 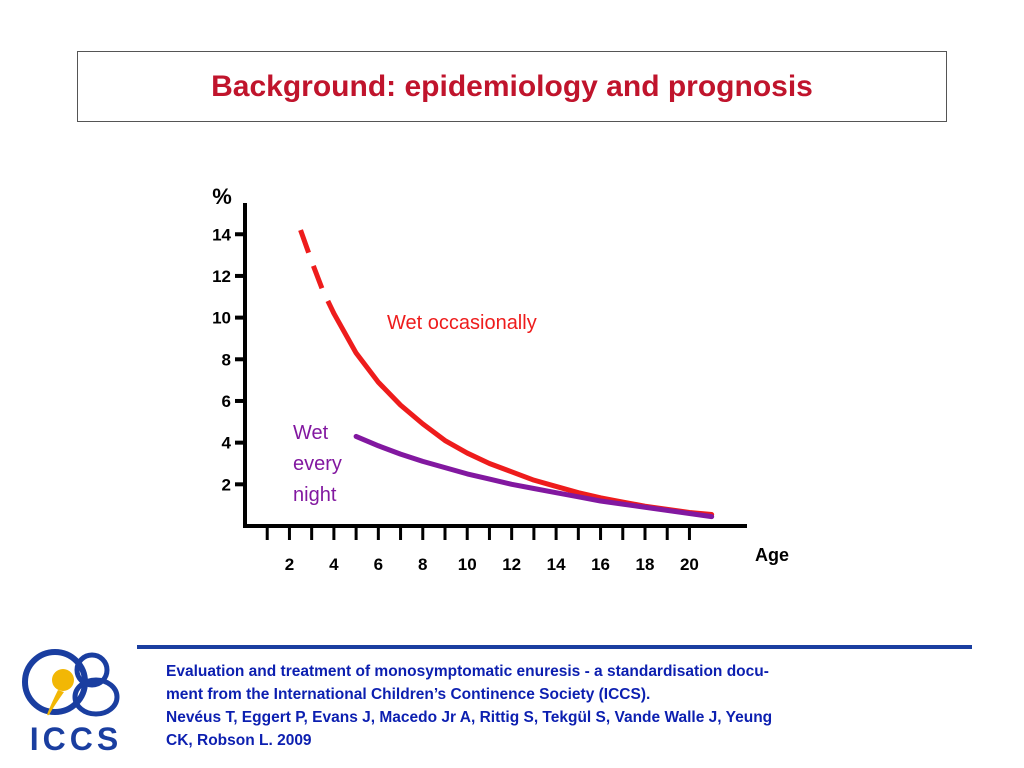 What do you see at coordinates (689, 564) in the screenshot?
I see `x-tick-label: 20` at bounding box center [689, 564].